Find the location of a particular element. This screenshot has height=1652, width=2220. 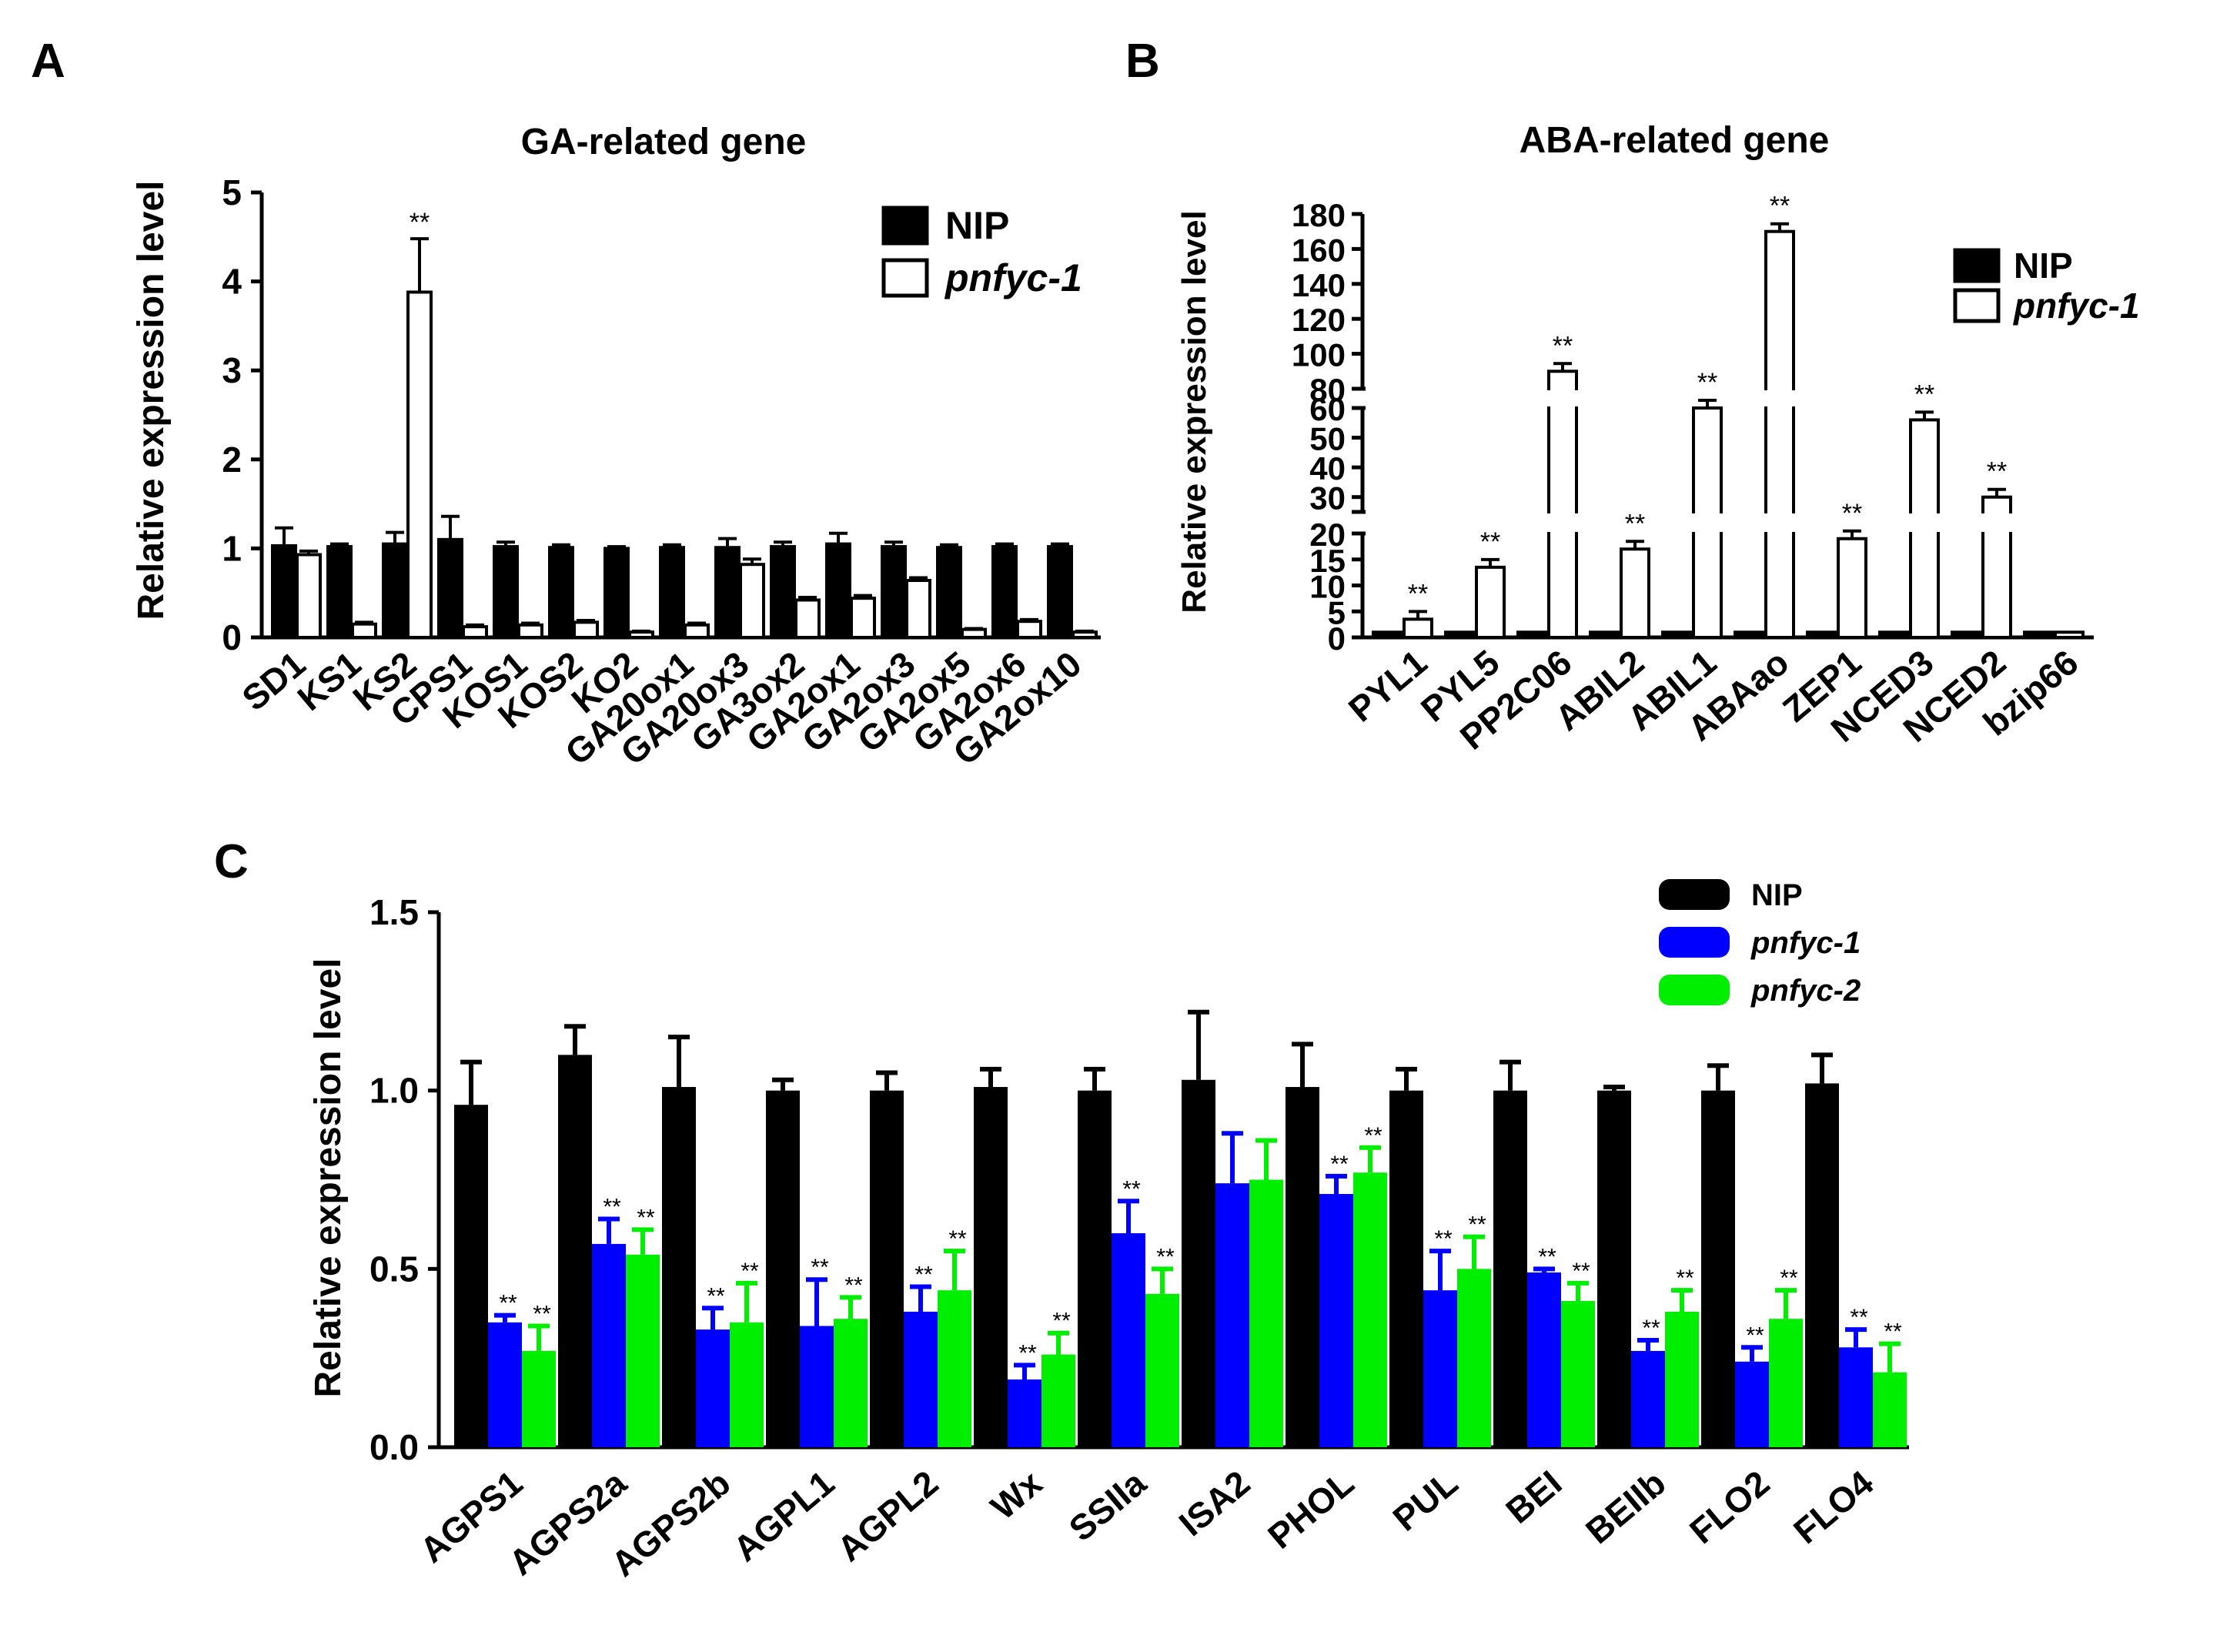

y-tick-label: 1 is located at coordinates (232, 548).